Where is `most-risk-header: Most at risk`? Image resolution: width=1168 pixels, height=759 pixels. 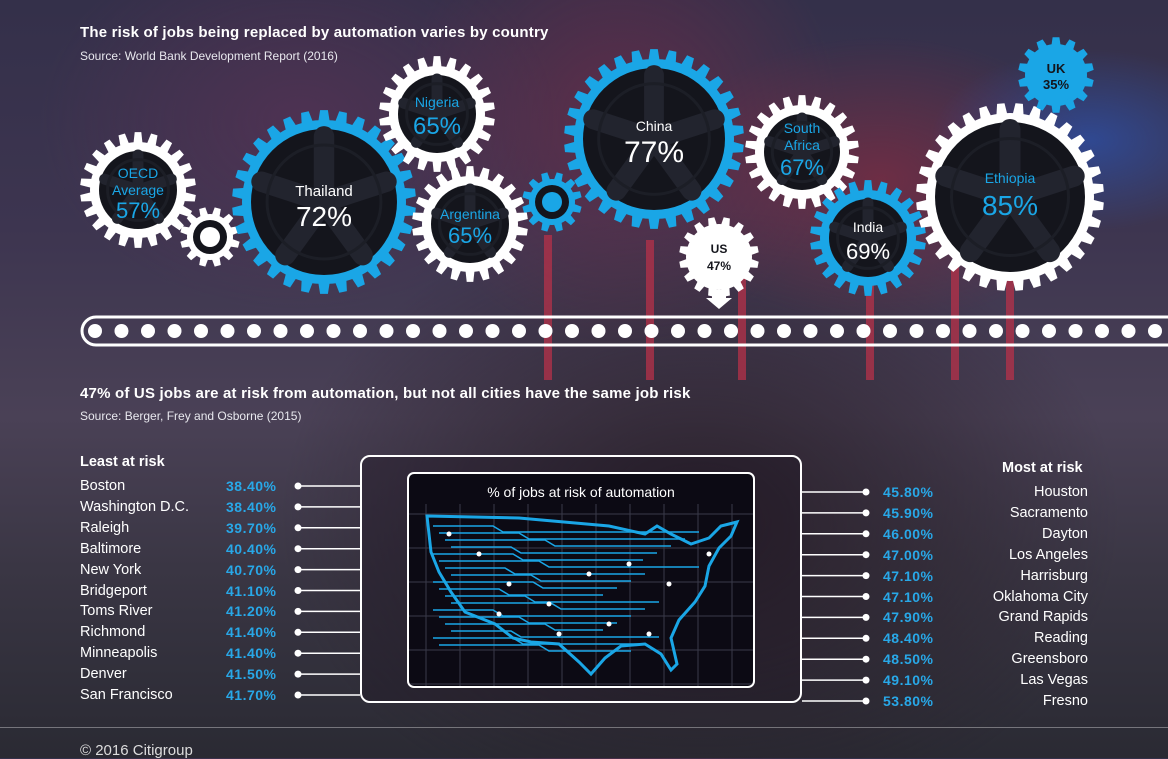
most-risk-header: Most at risk is located at coordinates (1042, 468).